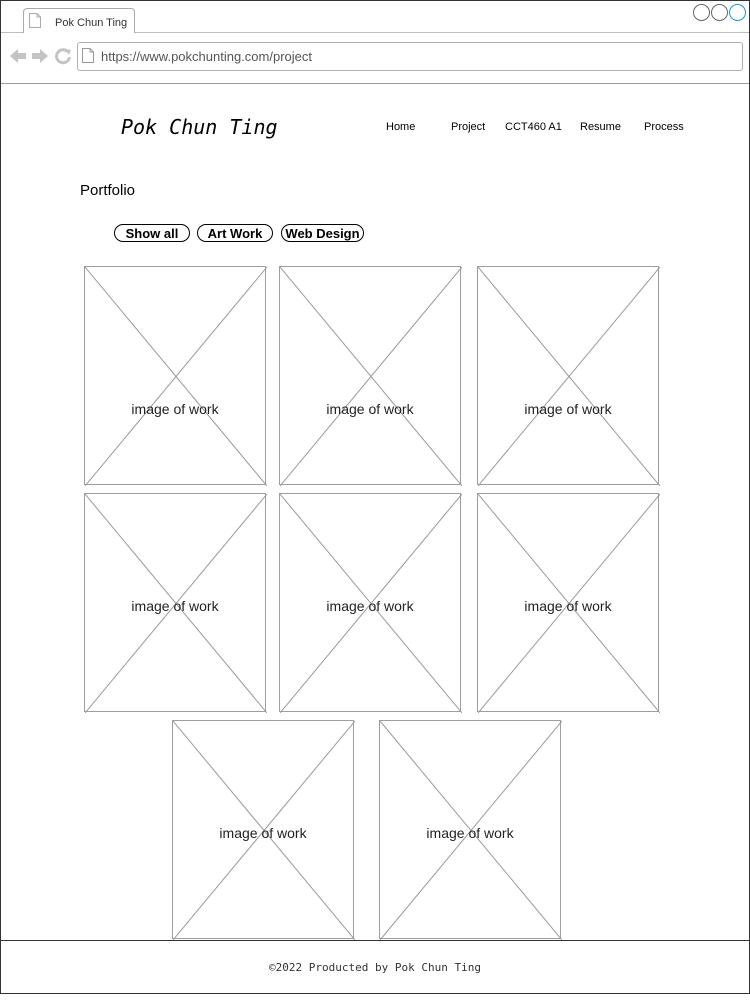  Describe the element at coordinates (18, 56) in the screenshot. I see `back-arrow-icon` at that location.